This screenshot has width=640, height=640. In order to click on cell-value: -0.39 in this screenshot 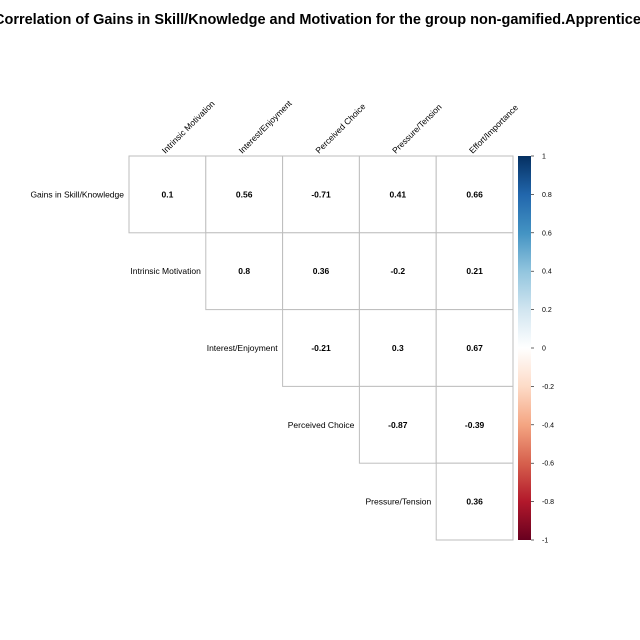, I will do `click(475, 425)`.